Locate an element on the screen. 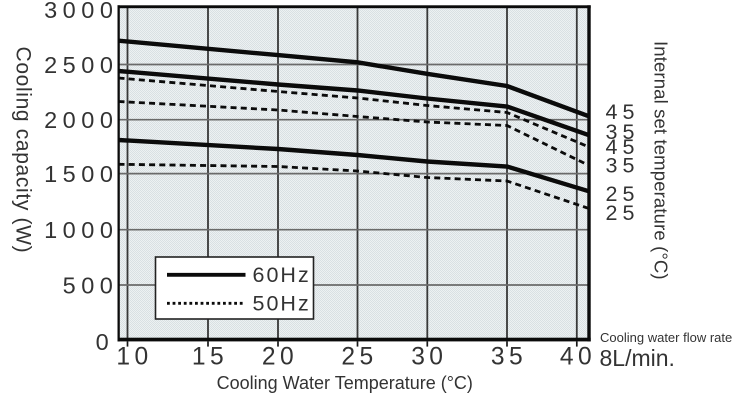 The width and height of the screenshot is (741, 407). svg-text: 50Hz is located at coordinates (282, 304).